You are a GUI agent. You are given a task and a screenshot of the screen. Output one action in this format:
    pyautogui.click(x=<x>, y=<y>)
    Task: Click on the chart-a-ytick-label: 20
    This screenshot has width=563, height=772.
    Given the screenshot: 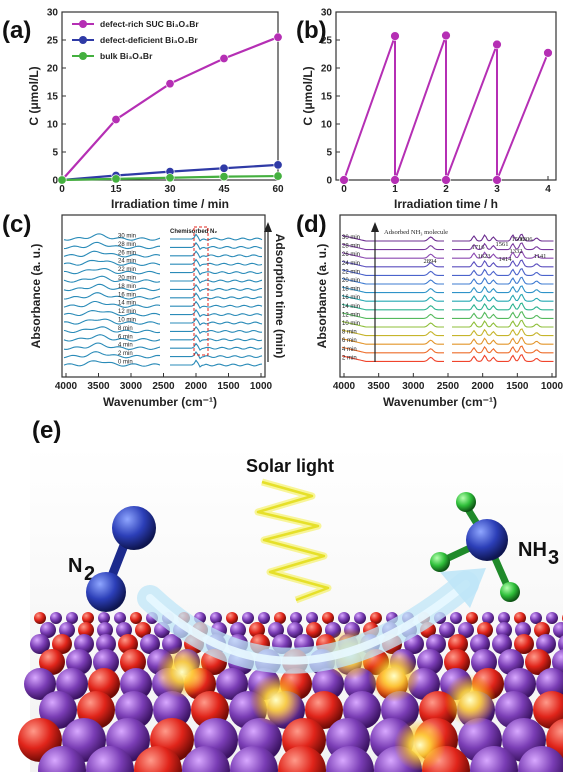 What is the action you would take?
    pyautogui.click(x=53, y=69)
    